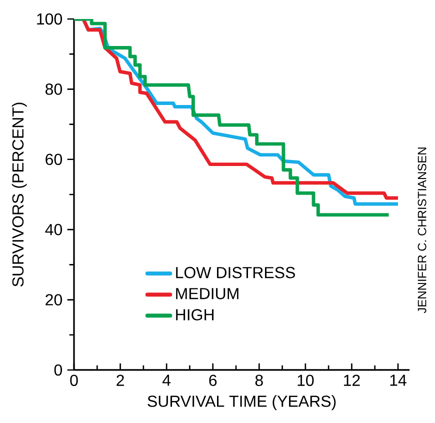  Describe the element at coordinates (53, 230) in the screenshot. I see `y-tick-label: 40` at that location.